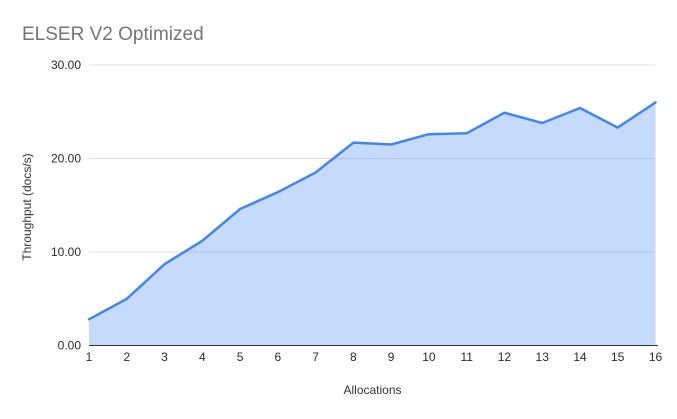 This screenshot has height=419, width=677. I want to click on y-tick-label: 30.00, so click(66, 65).